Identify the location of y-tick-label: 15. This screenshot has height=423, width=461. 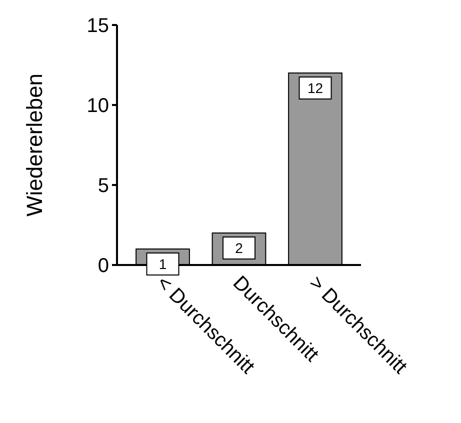
(97, 26).